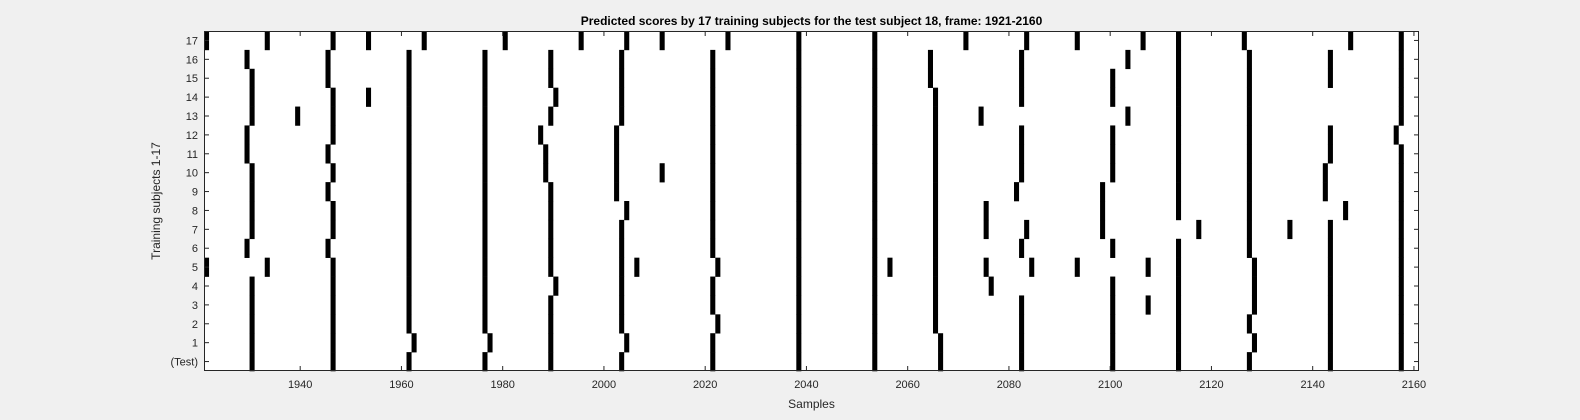 The width and height of the screenshot is (1580, 420). Describe the element at coordinates (195, 325) in the screenshot. I see `y-tick-label: 2` at that location.